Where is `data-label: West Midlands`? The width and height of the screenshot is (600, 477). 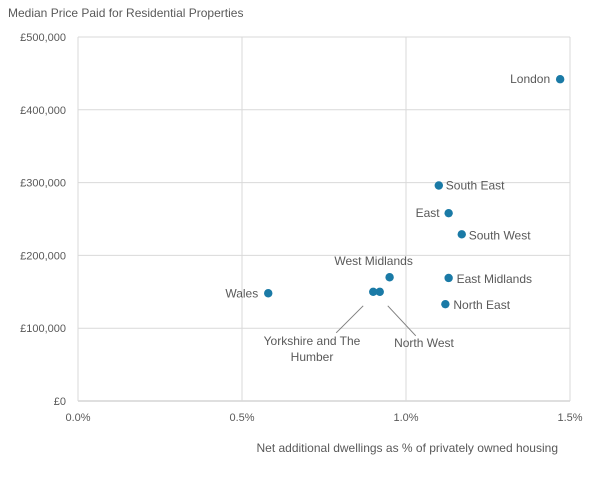
data-label: West Midlands is located at coordinates (373, 261).